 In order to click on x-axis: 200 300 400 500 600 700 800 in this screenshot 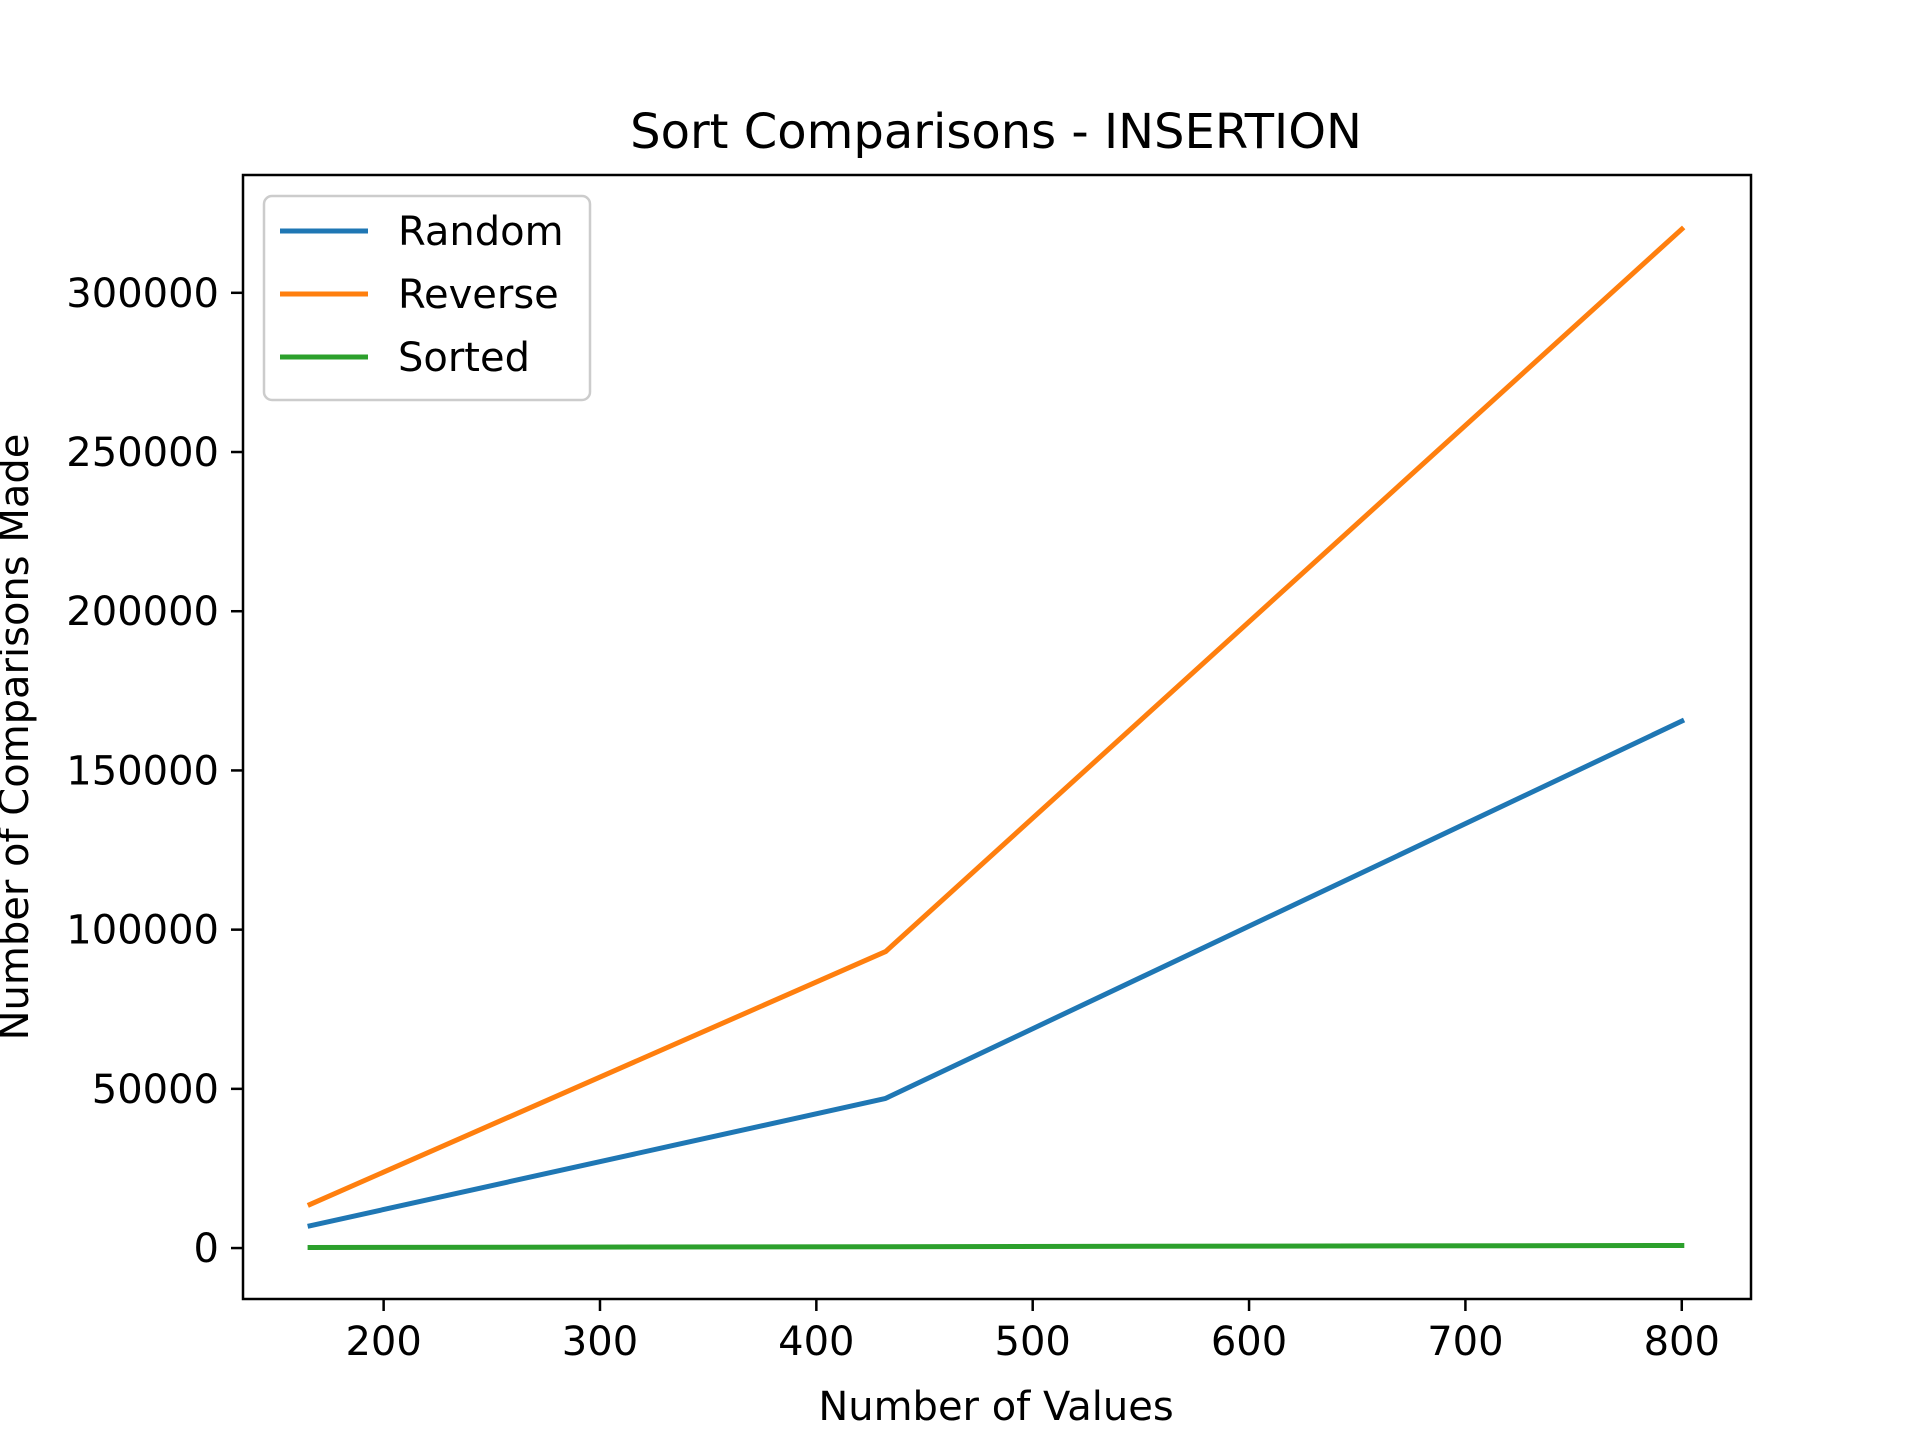, I will do `click(1032, 1332)`.